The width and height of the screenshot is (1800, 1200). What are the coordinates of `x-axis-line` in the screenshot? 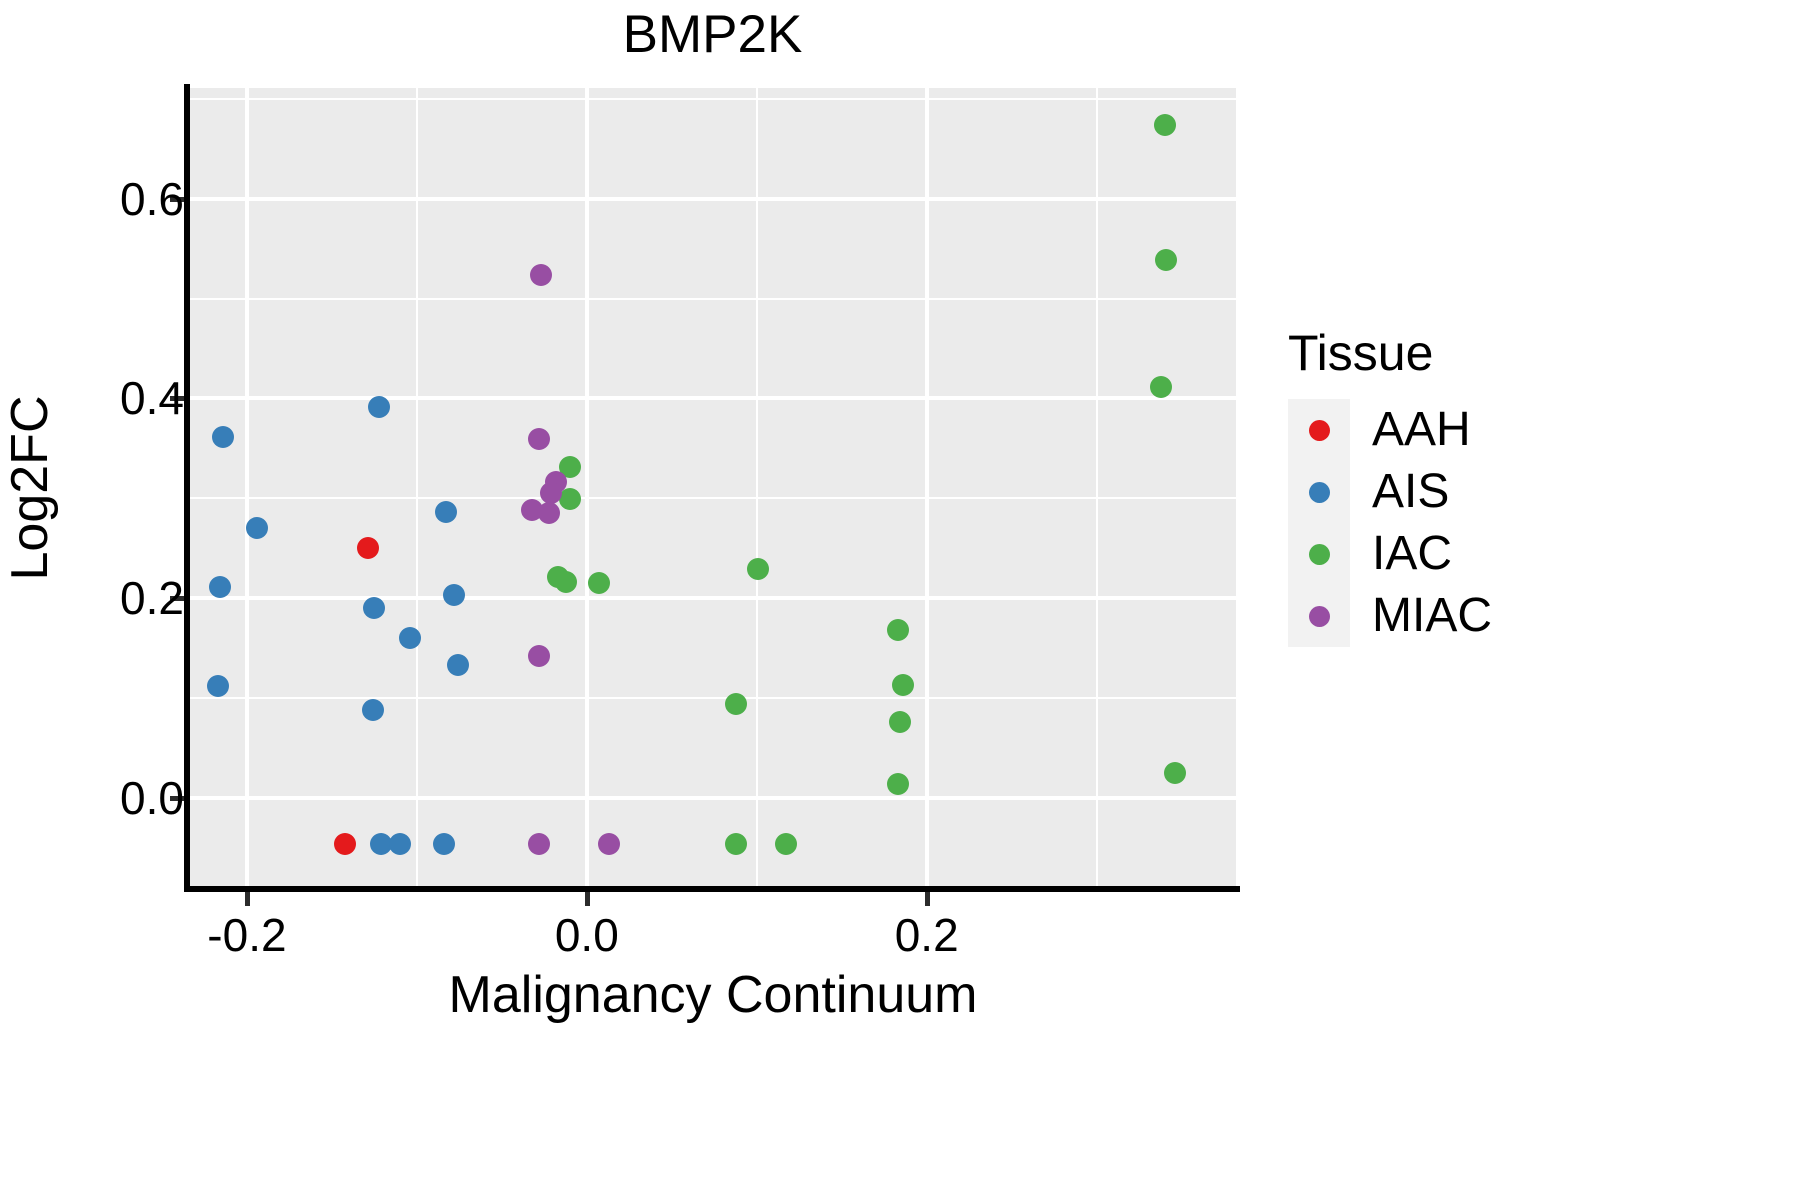 It's located at (712, 889).